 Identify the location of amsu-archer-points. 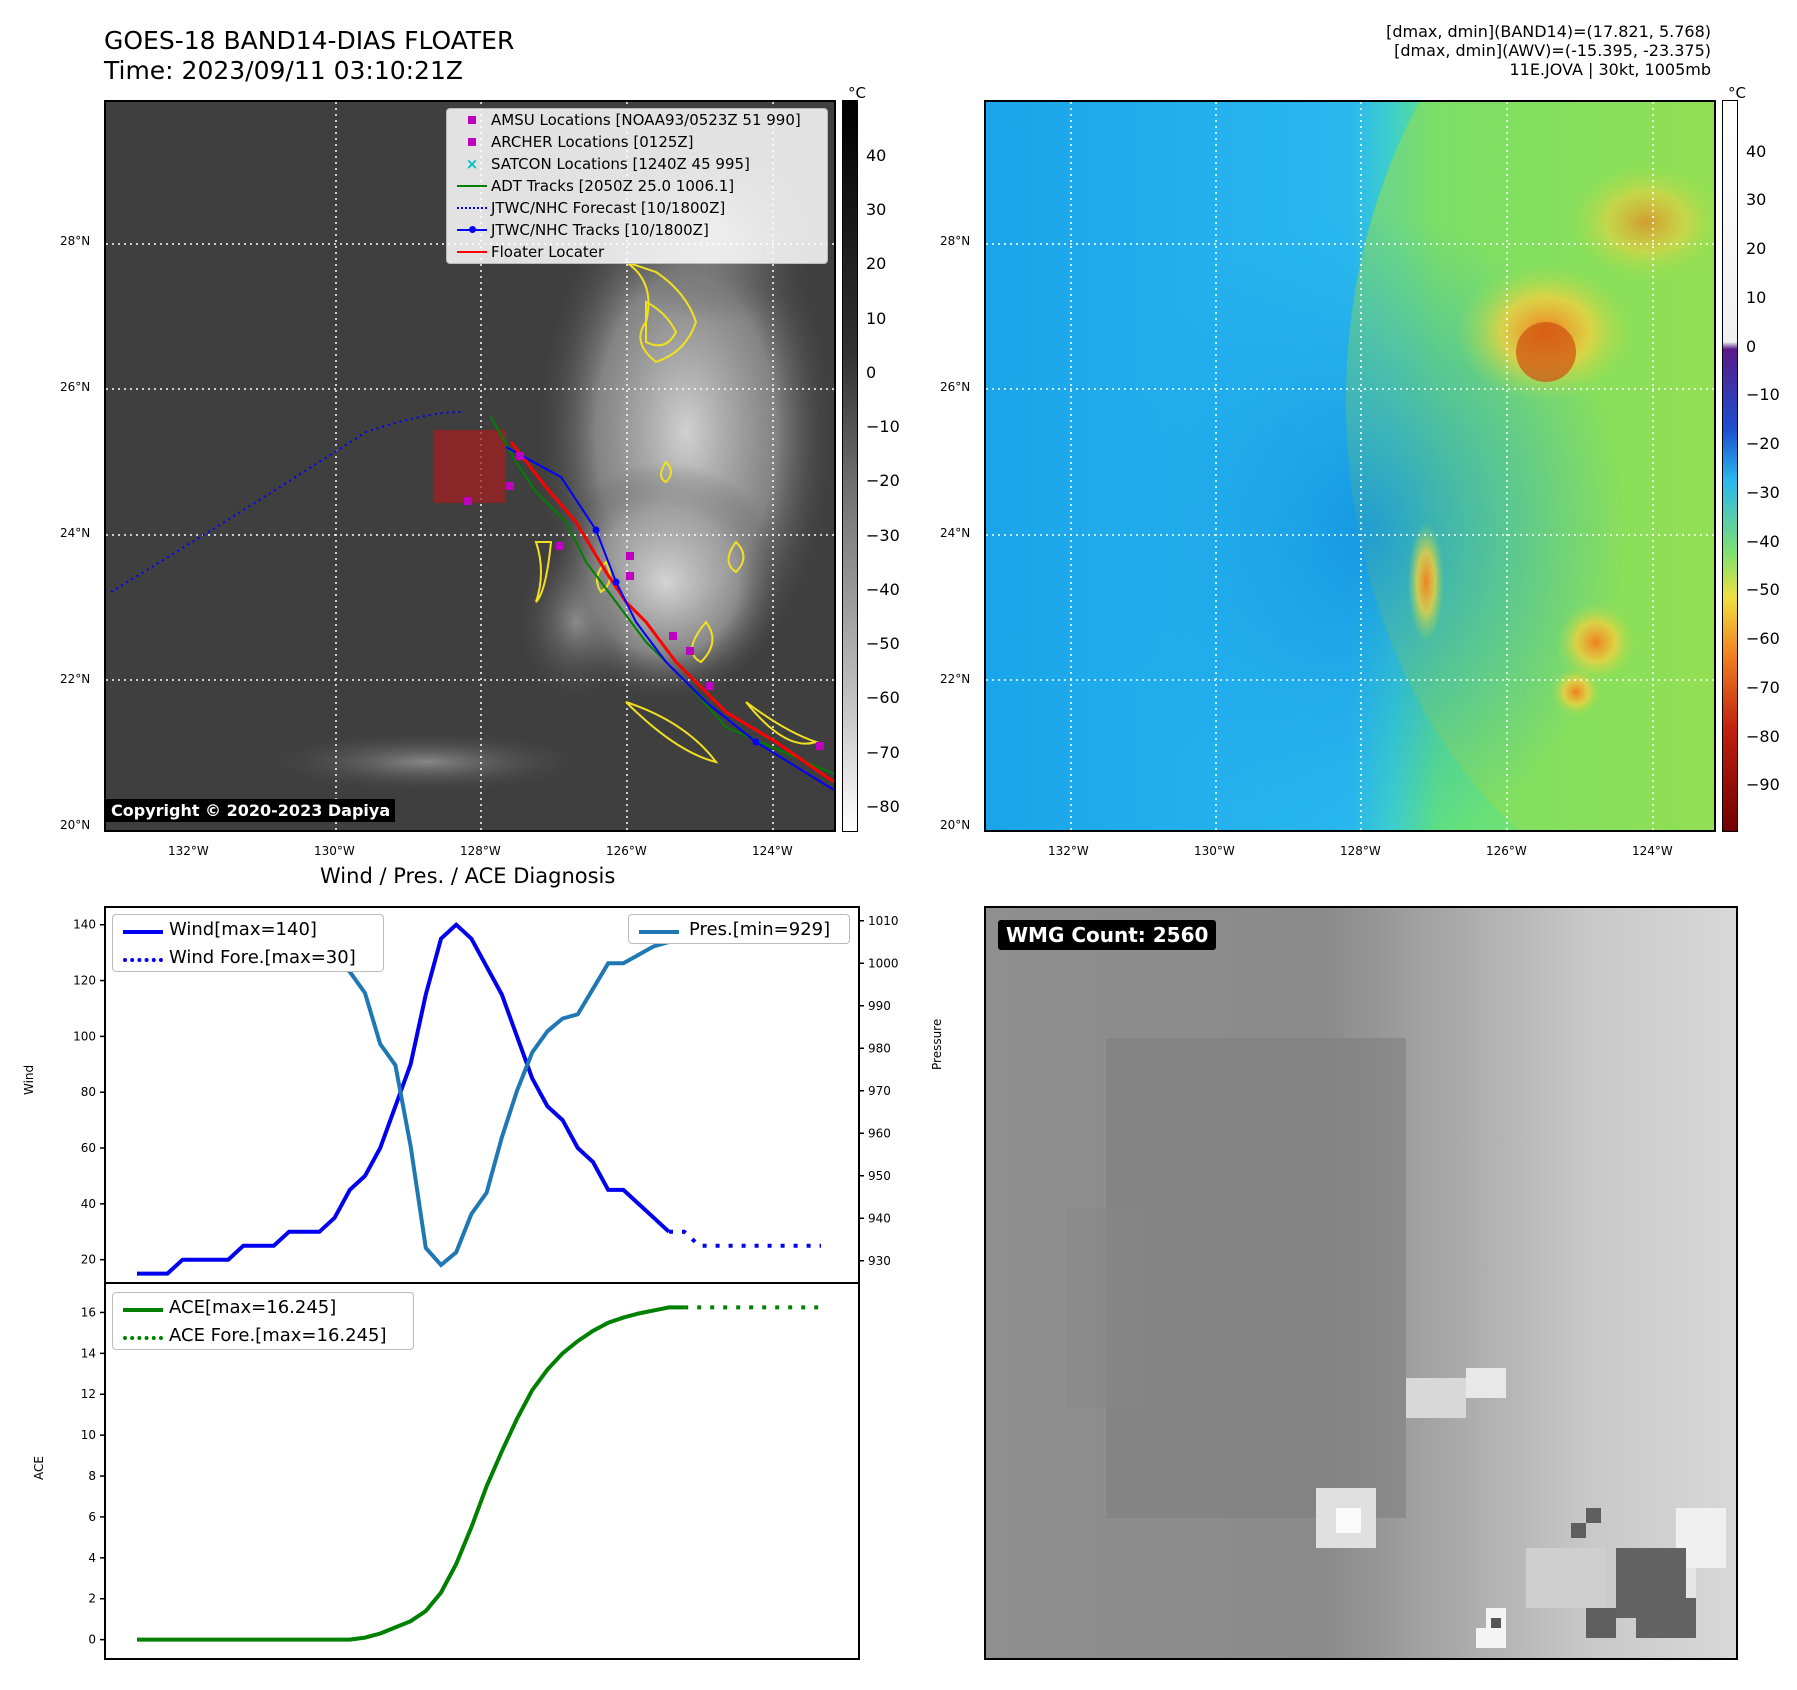
(644, 601).